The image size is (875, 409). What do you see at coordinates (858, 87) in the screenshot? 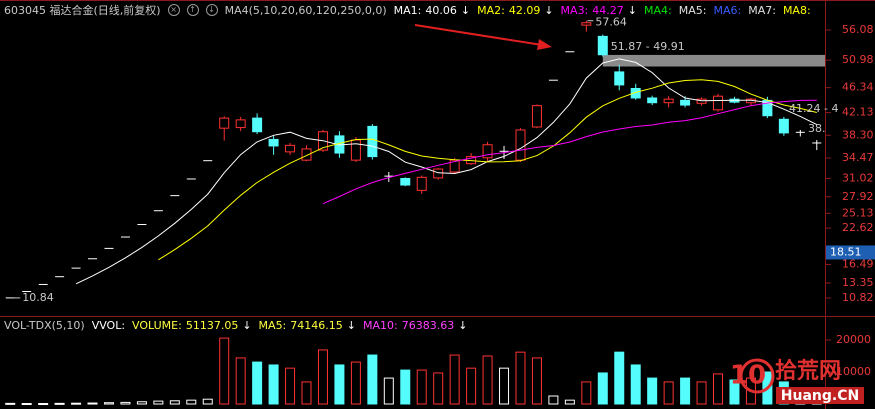
I see `y-tick-label: 46.34` at bounding box center [858, 87].